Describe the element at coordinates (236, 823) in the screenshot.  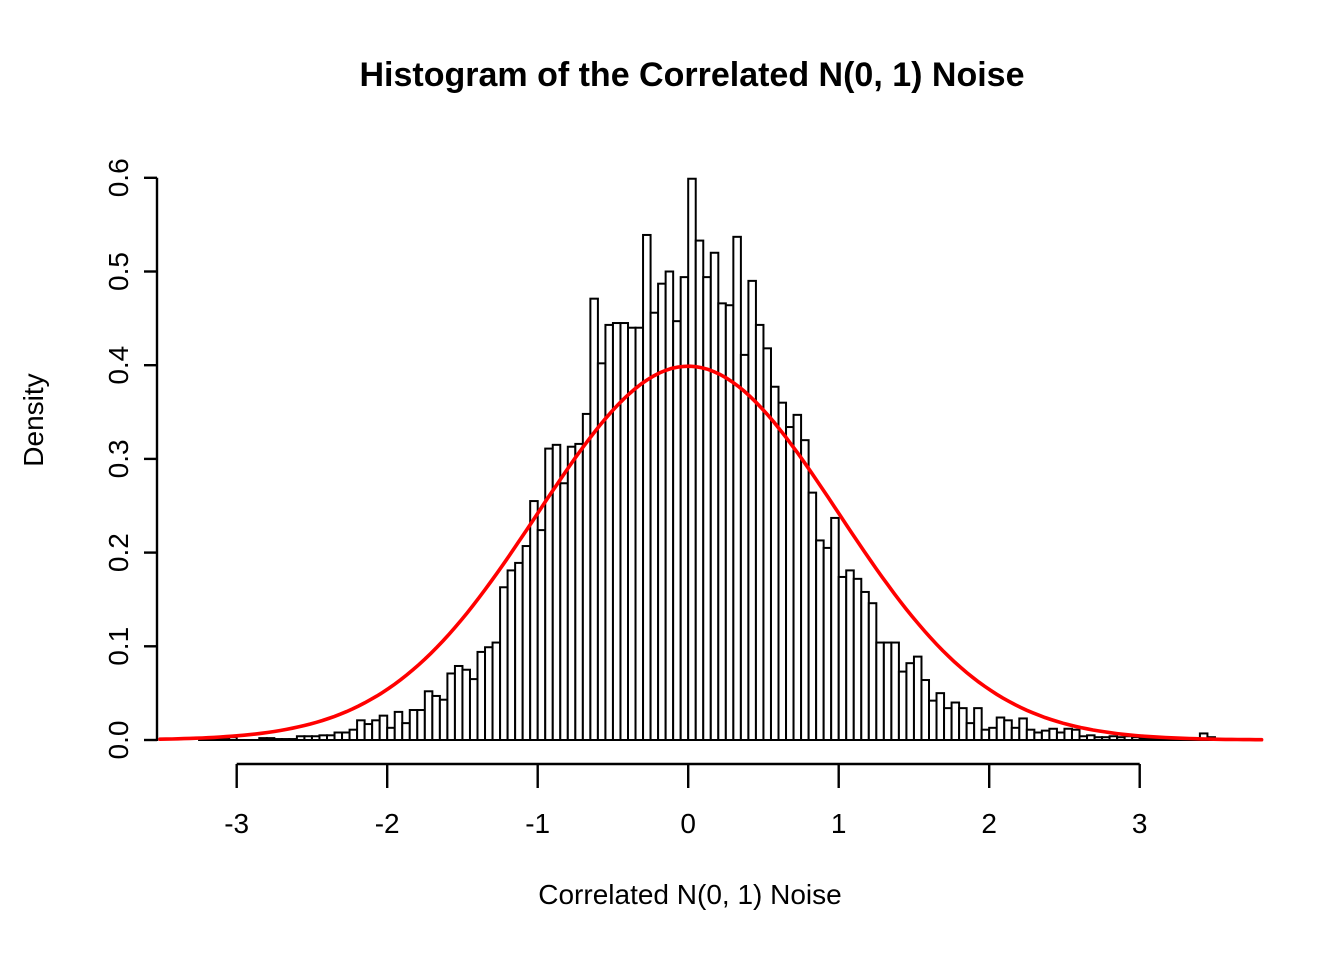
I see `x-tick-label: -3` at that location.